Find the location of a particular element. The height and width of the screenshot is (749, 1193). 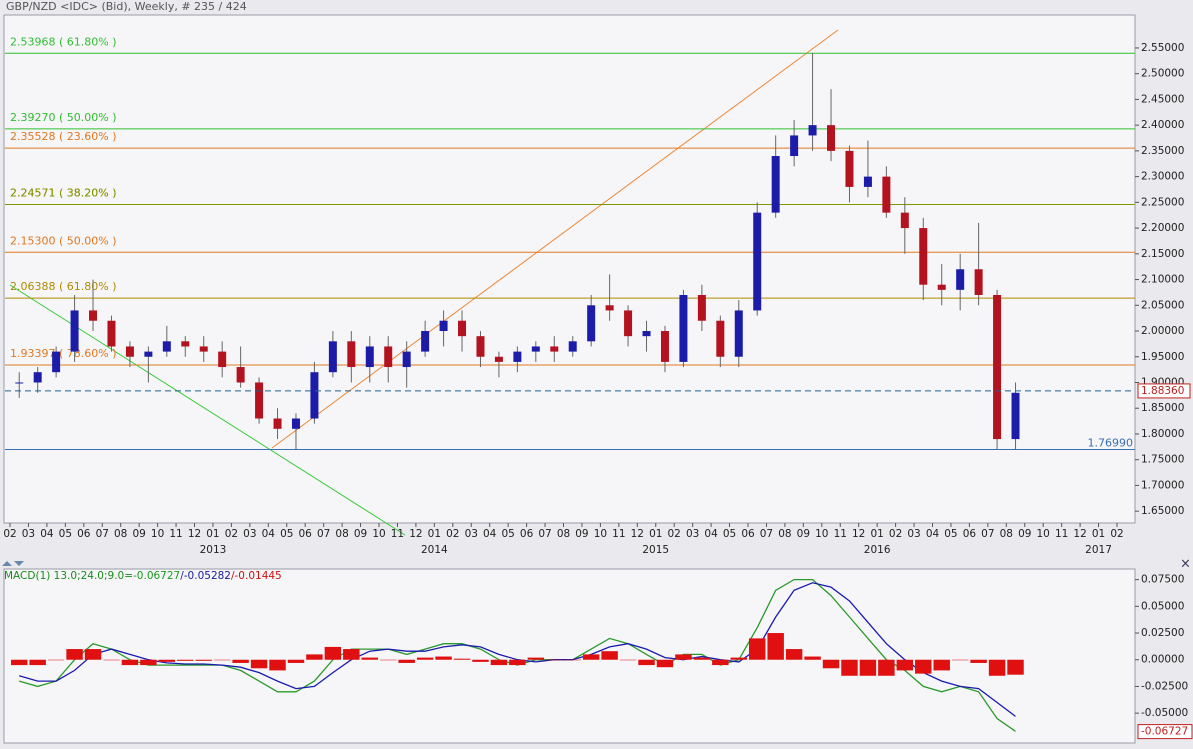

last-price-label: 1.88360 is located at coordinates (1162, 391).